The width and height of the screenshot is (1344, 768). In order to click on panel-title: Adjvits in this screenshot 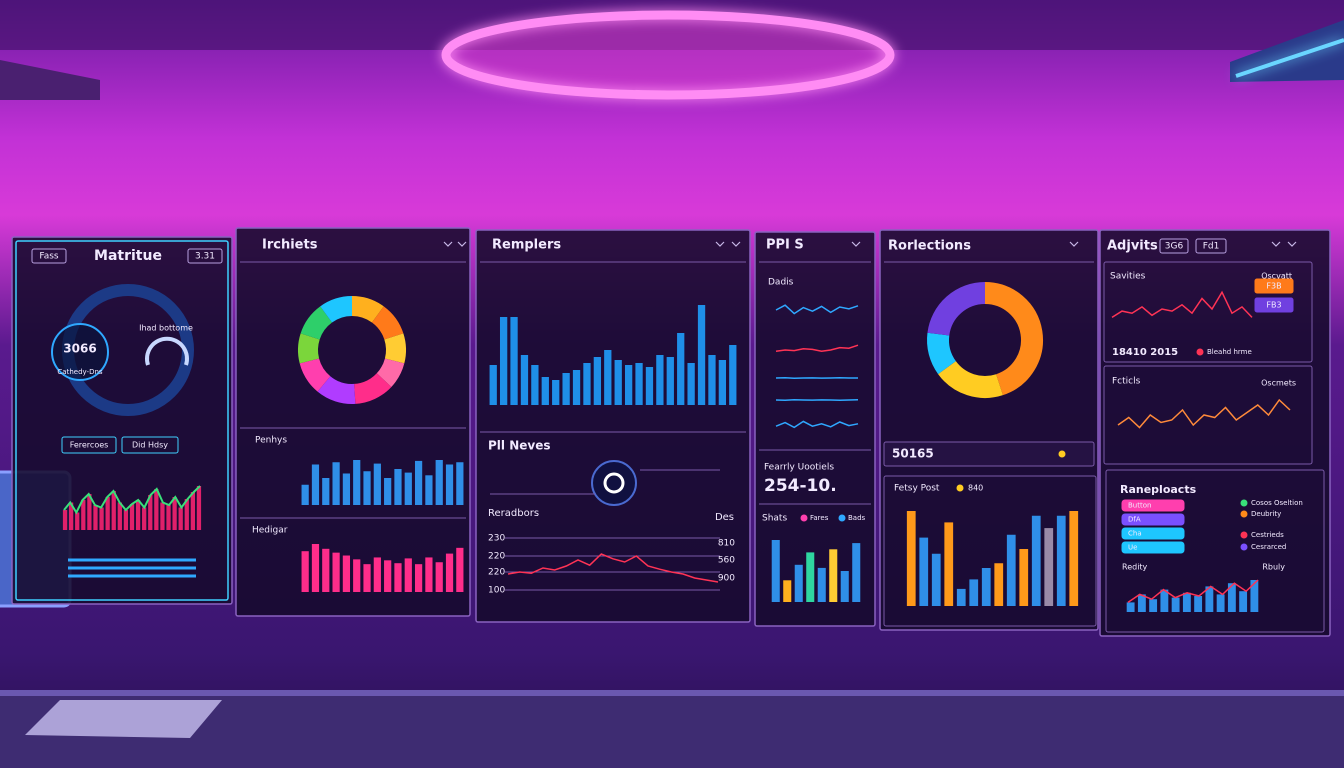, I will do `click(1132, 246)`.